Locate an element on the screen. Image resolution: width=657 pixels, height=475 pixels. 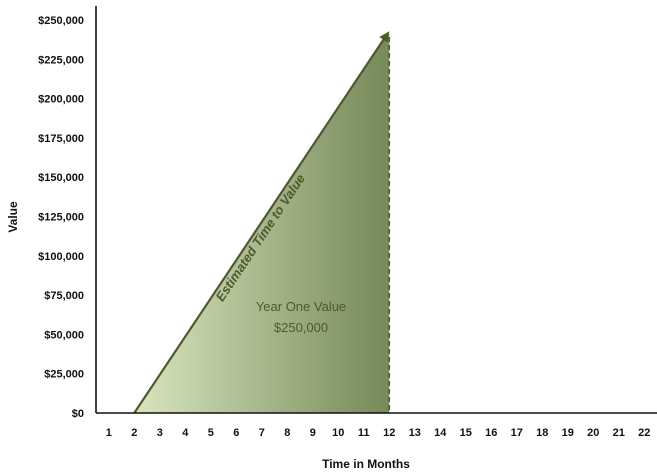
x-tick-label: 18 is located at coordinates (542, 433).